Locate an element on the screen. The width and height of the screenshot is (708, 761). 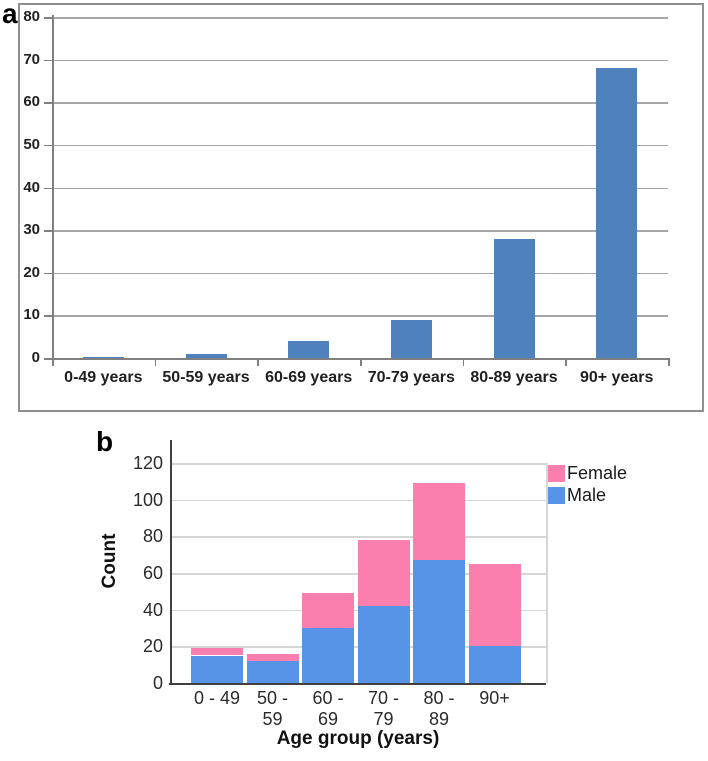
panel-b-x-axis-title: Age group (years) is located at coordinates (358, 738).